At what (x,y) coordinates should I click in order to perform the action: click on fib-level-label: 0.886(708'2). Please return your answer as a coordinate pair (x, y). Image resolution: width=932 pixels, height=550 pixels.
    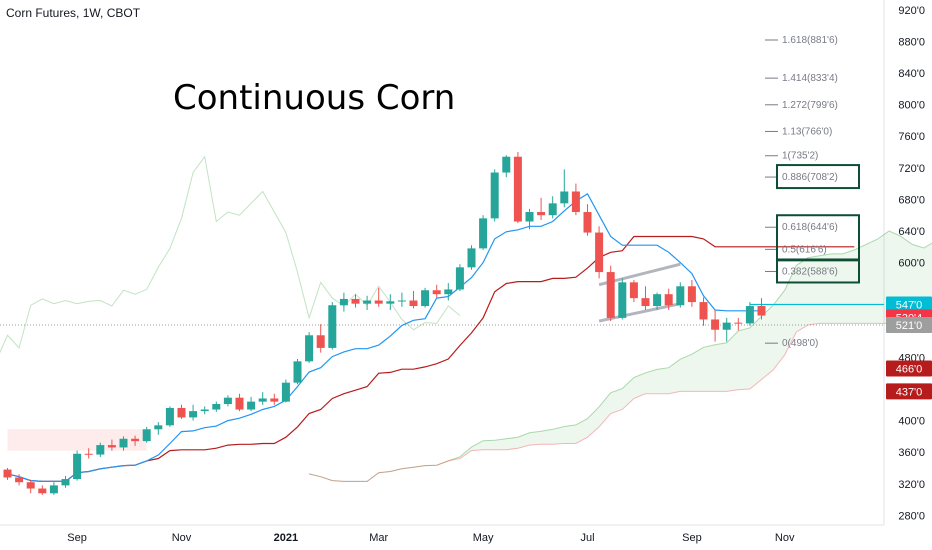
    Looking at the image, I should click on (810, 177).